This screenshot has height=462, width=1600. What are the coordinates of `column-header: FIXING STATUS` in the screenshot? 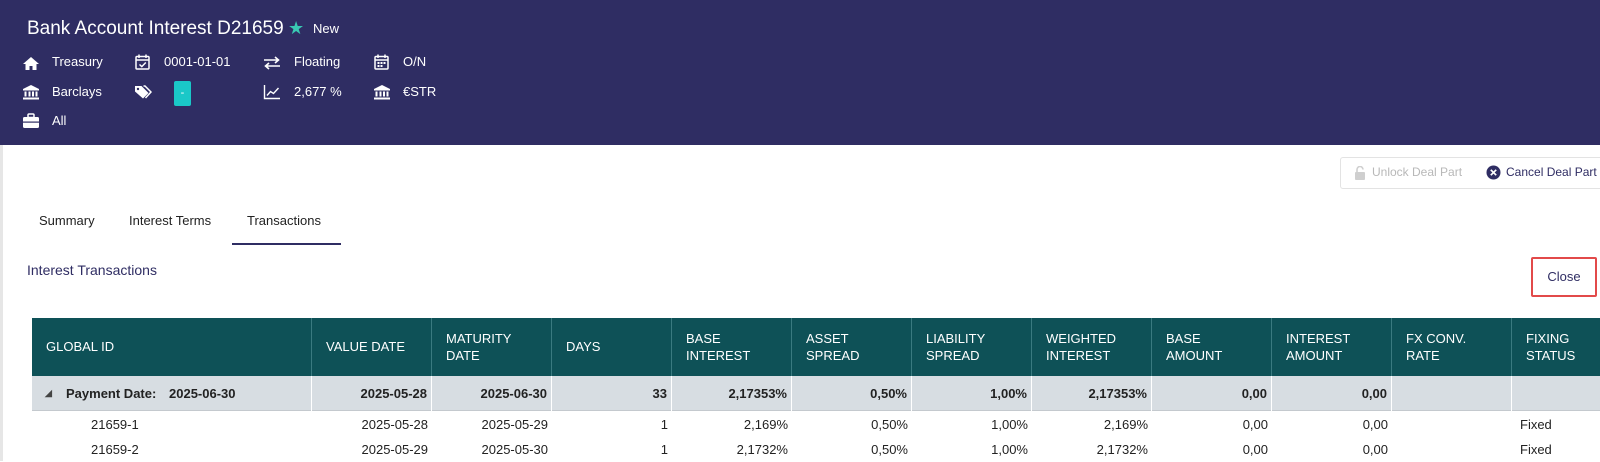 It's located at (1551, 347).